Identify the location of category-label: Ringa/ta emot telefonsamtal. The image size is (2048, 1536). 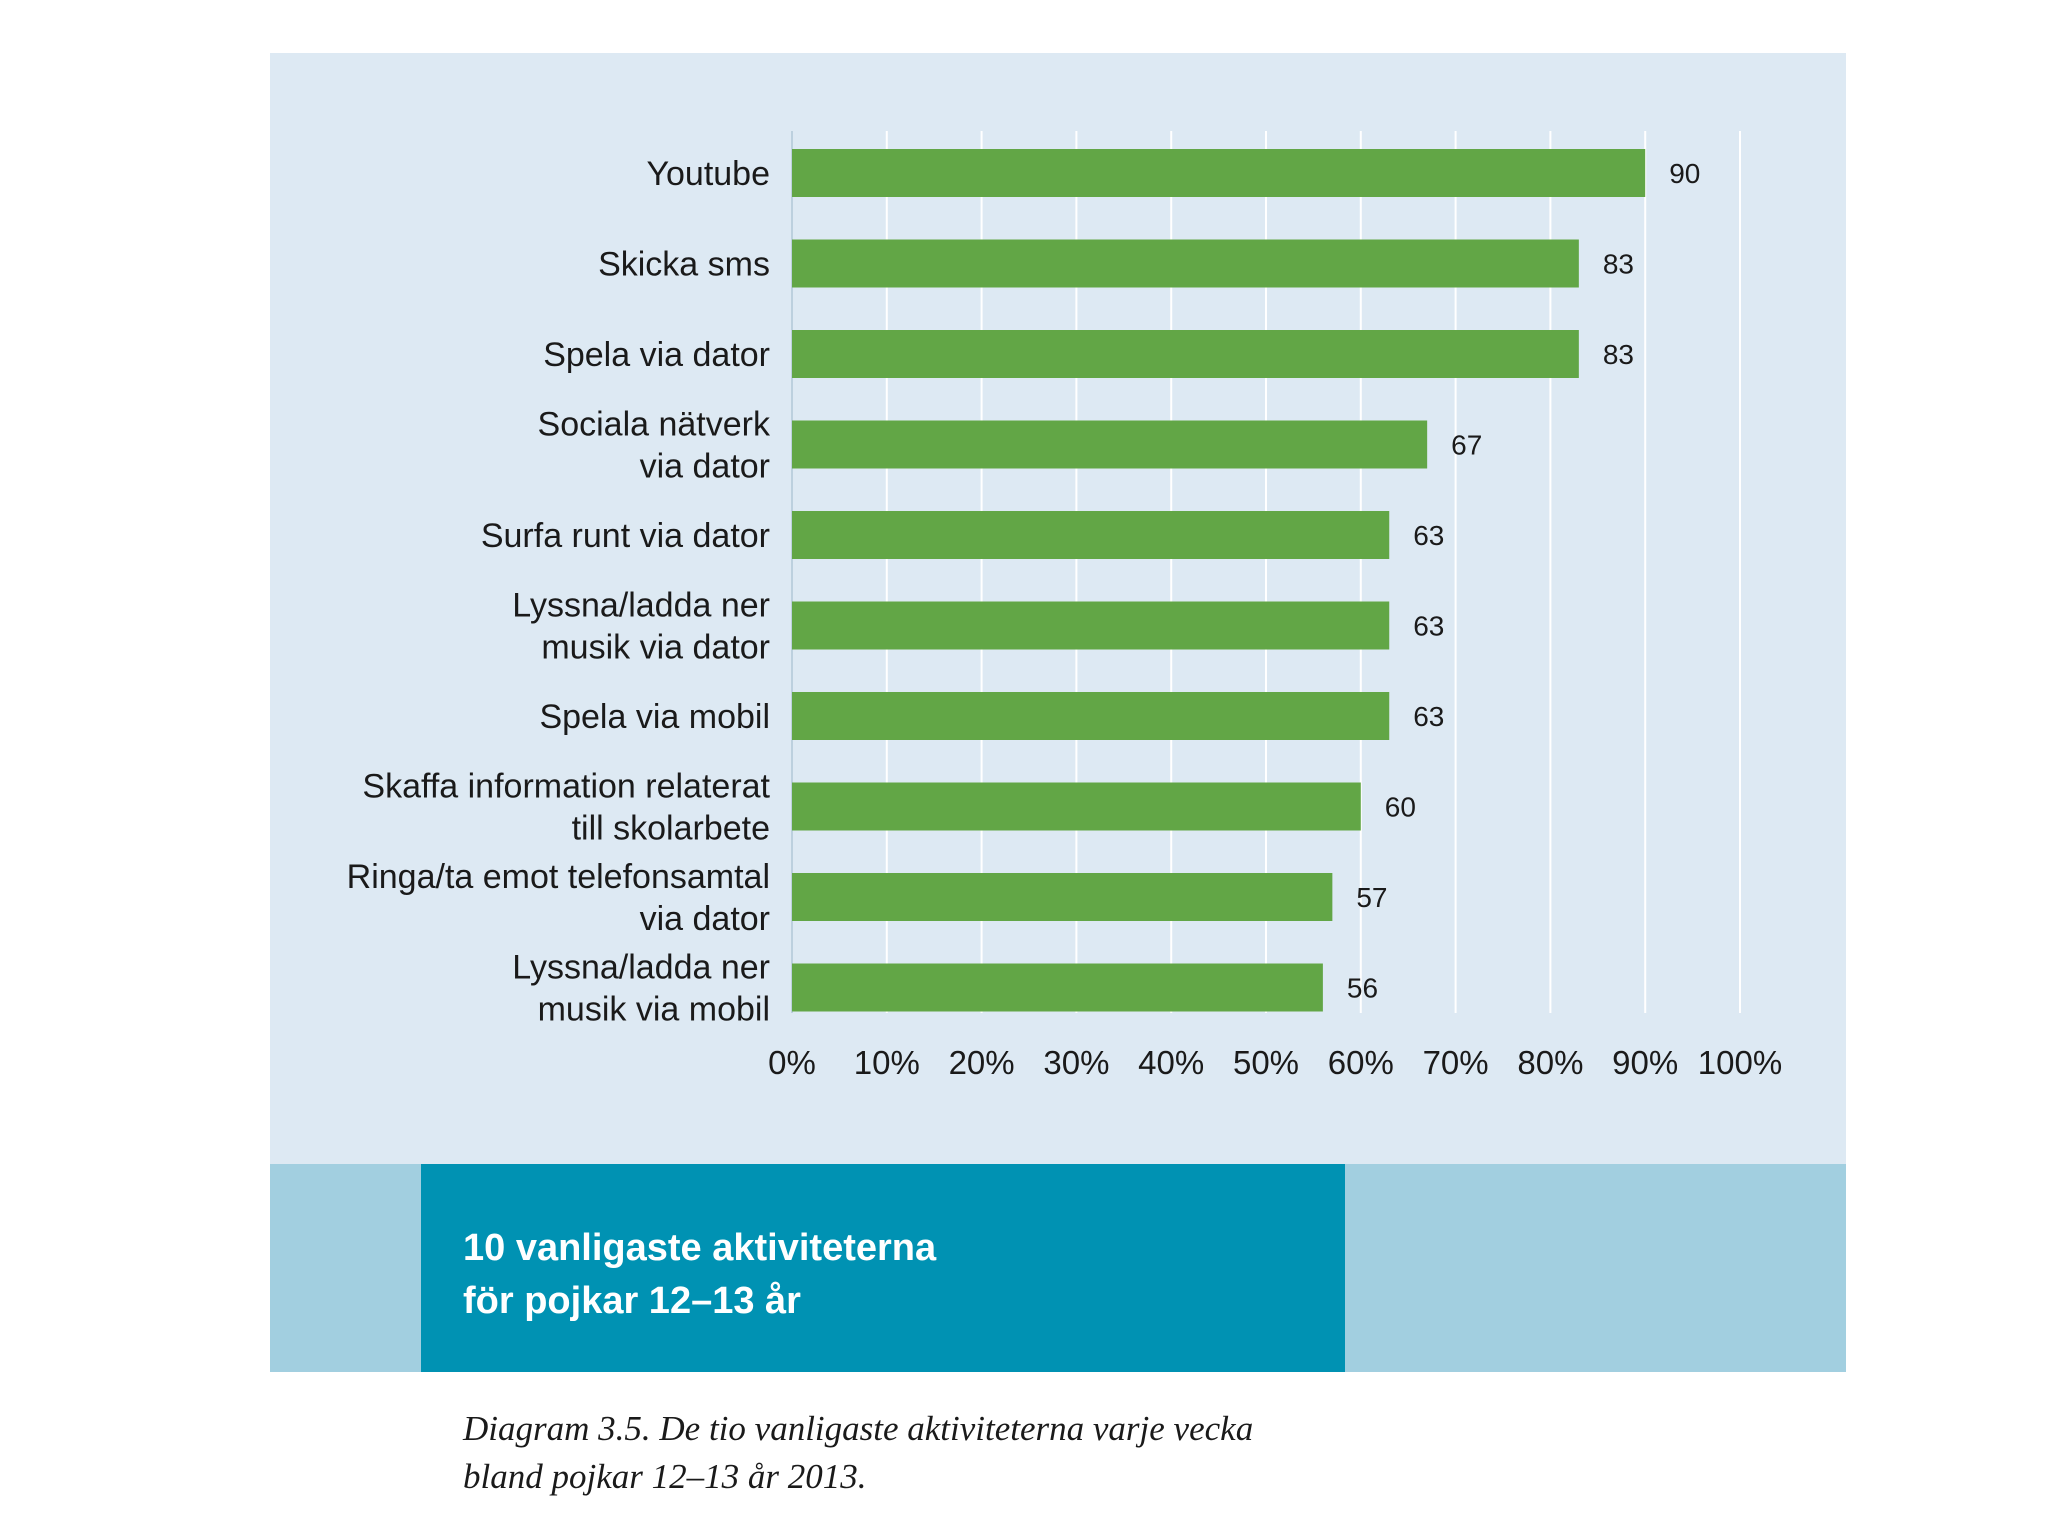
(558, 877).